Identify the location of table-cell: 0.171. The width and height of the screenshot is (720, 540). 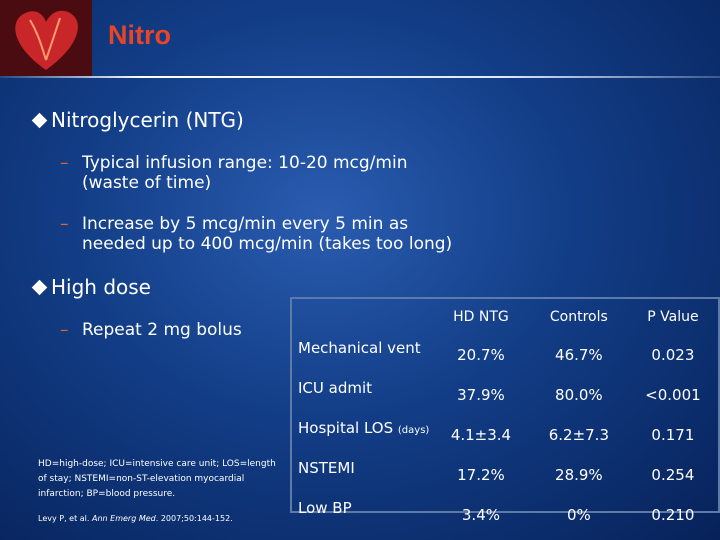
(673, 435).